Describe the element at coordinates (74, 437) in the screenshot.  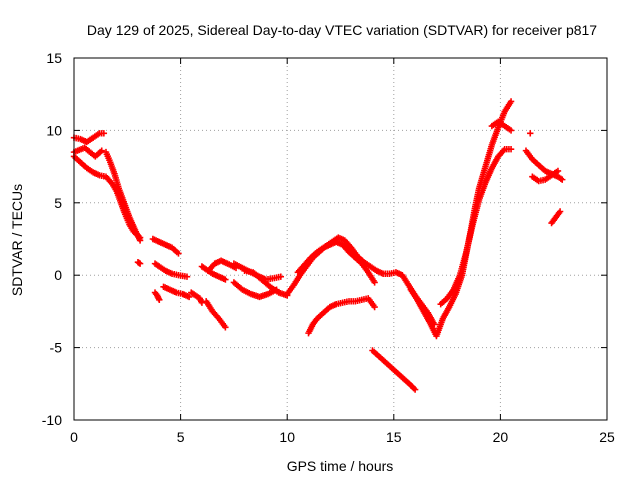
I see `x-tick-label: 0` at that location.